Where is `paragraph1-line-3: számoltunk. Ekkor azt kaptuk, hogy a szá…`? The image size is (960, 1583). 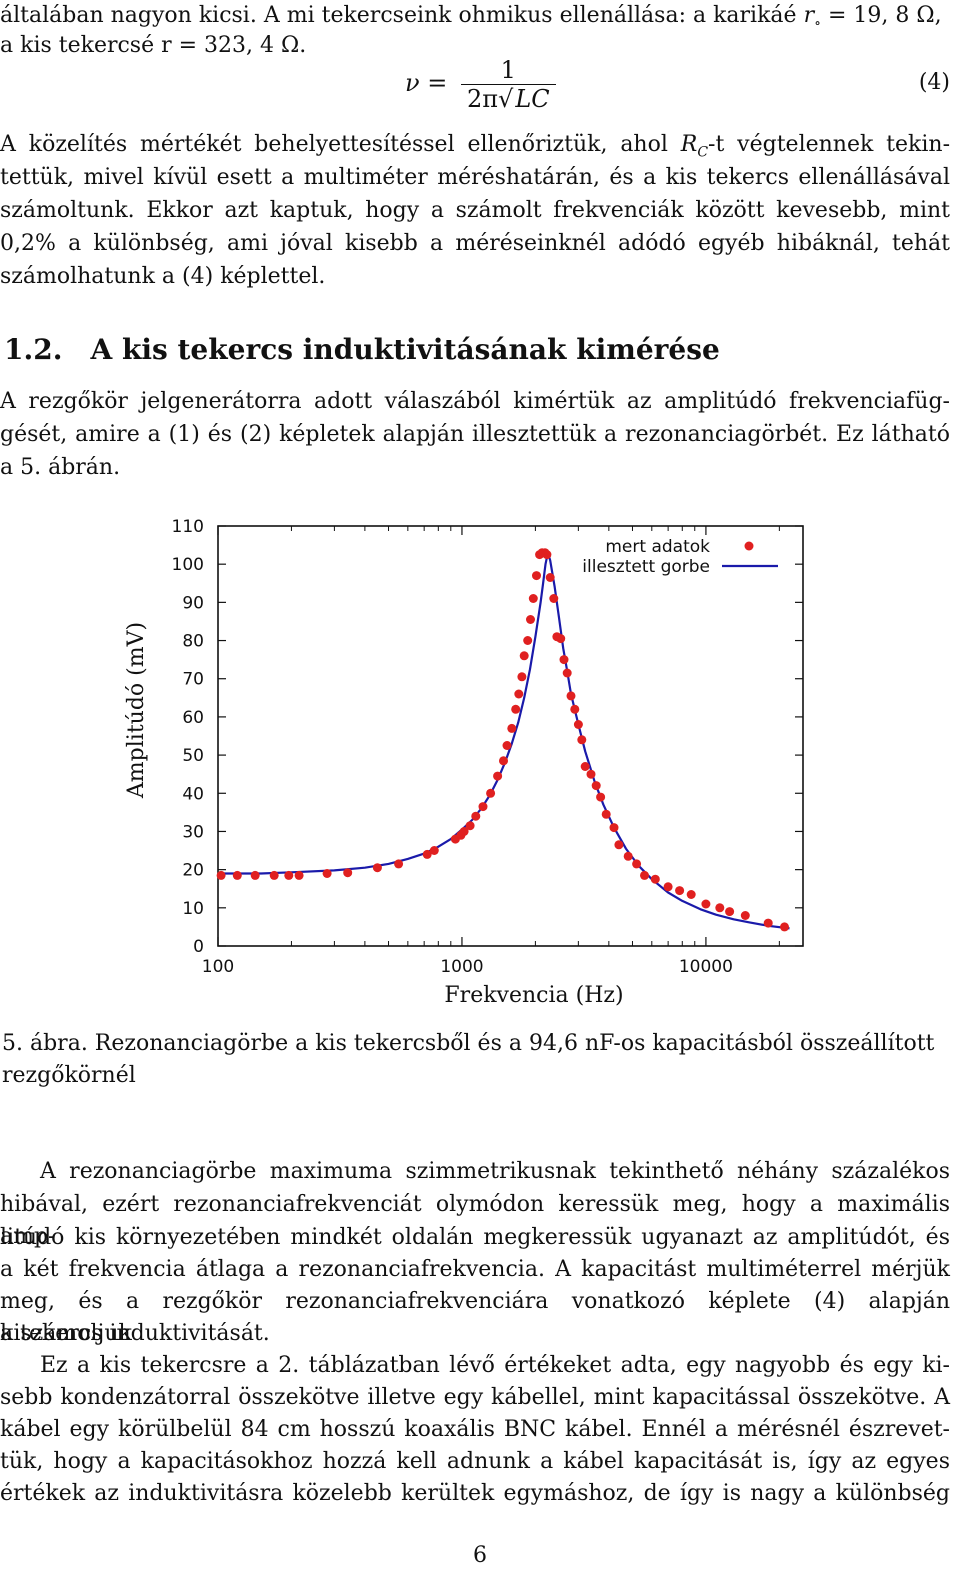 paragraph1-line-3: számoltunk. Ekkor azt kaptuk, hogy a szá… is located at coordinates (475, 210).